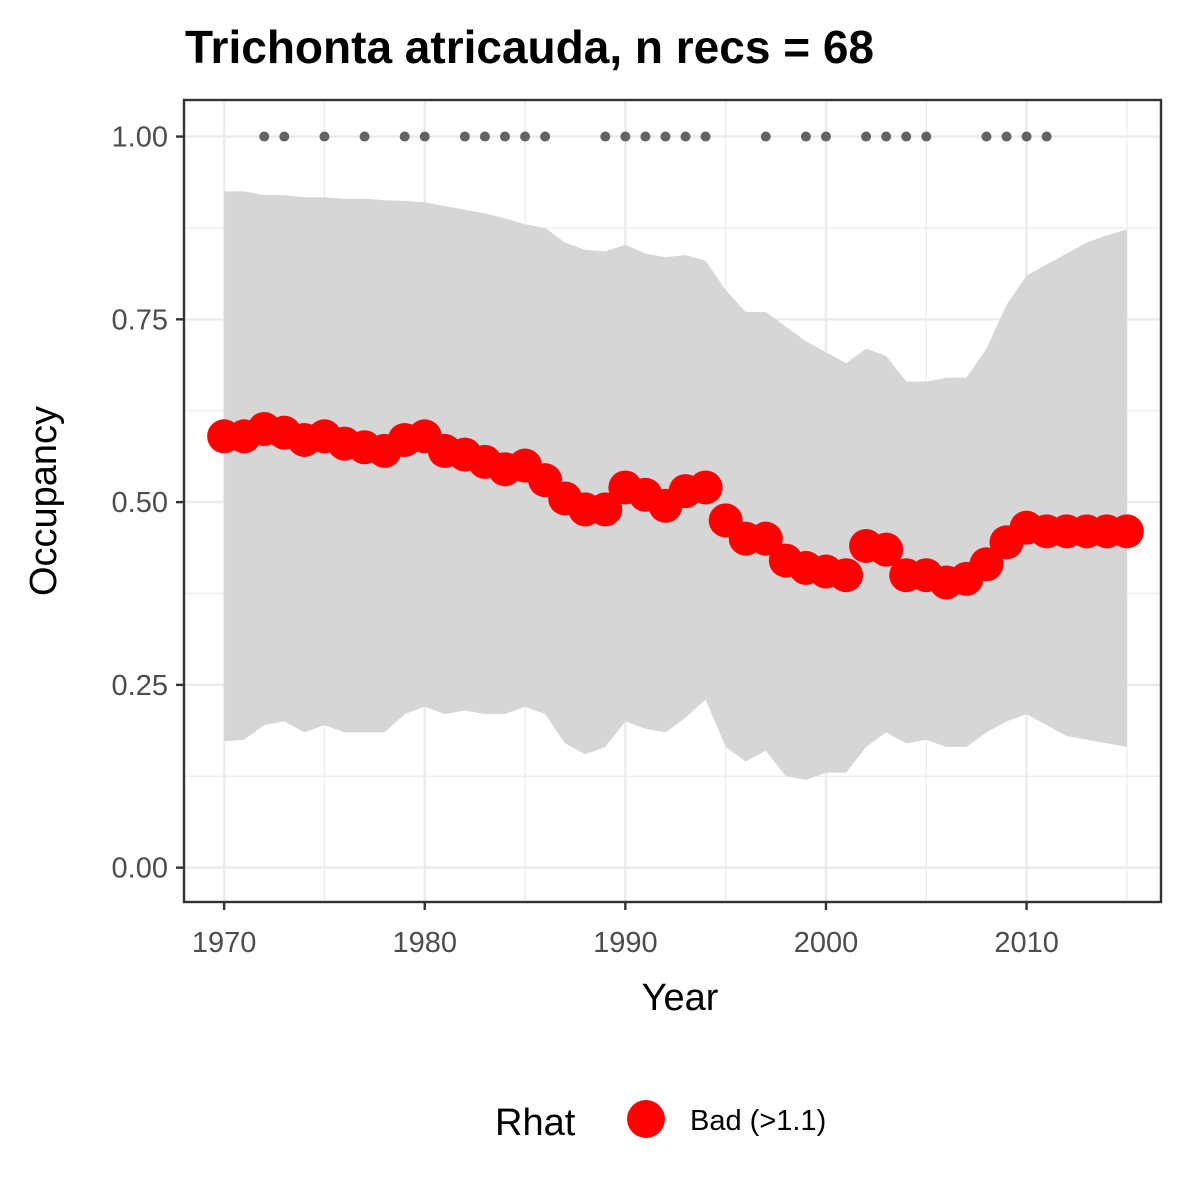  I want to click on y-tick-label: 1.00, so click(140, 138).